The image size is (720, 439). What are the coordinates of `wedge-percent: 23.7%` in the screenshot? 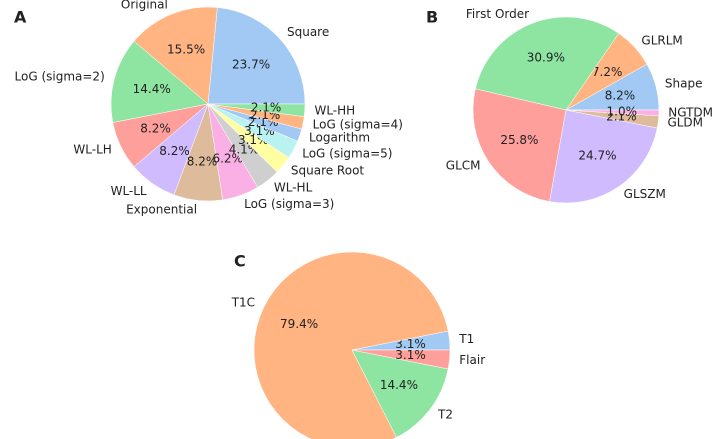 It's located at (251, 64).